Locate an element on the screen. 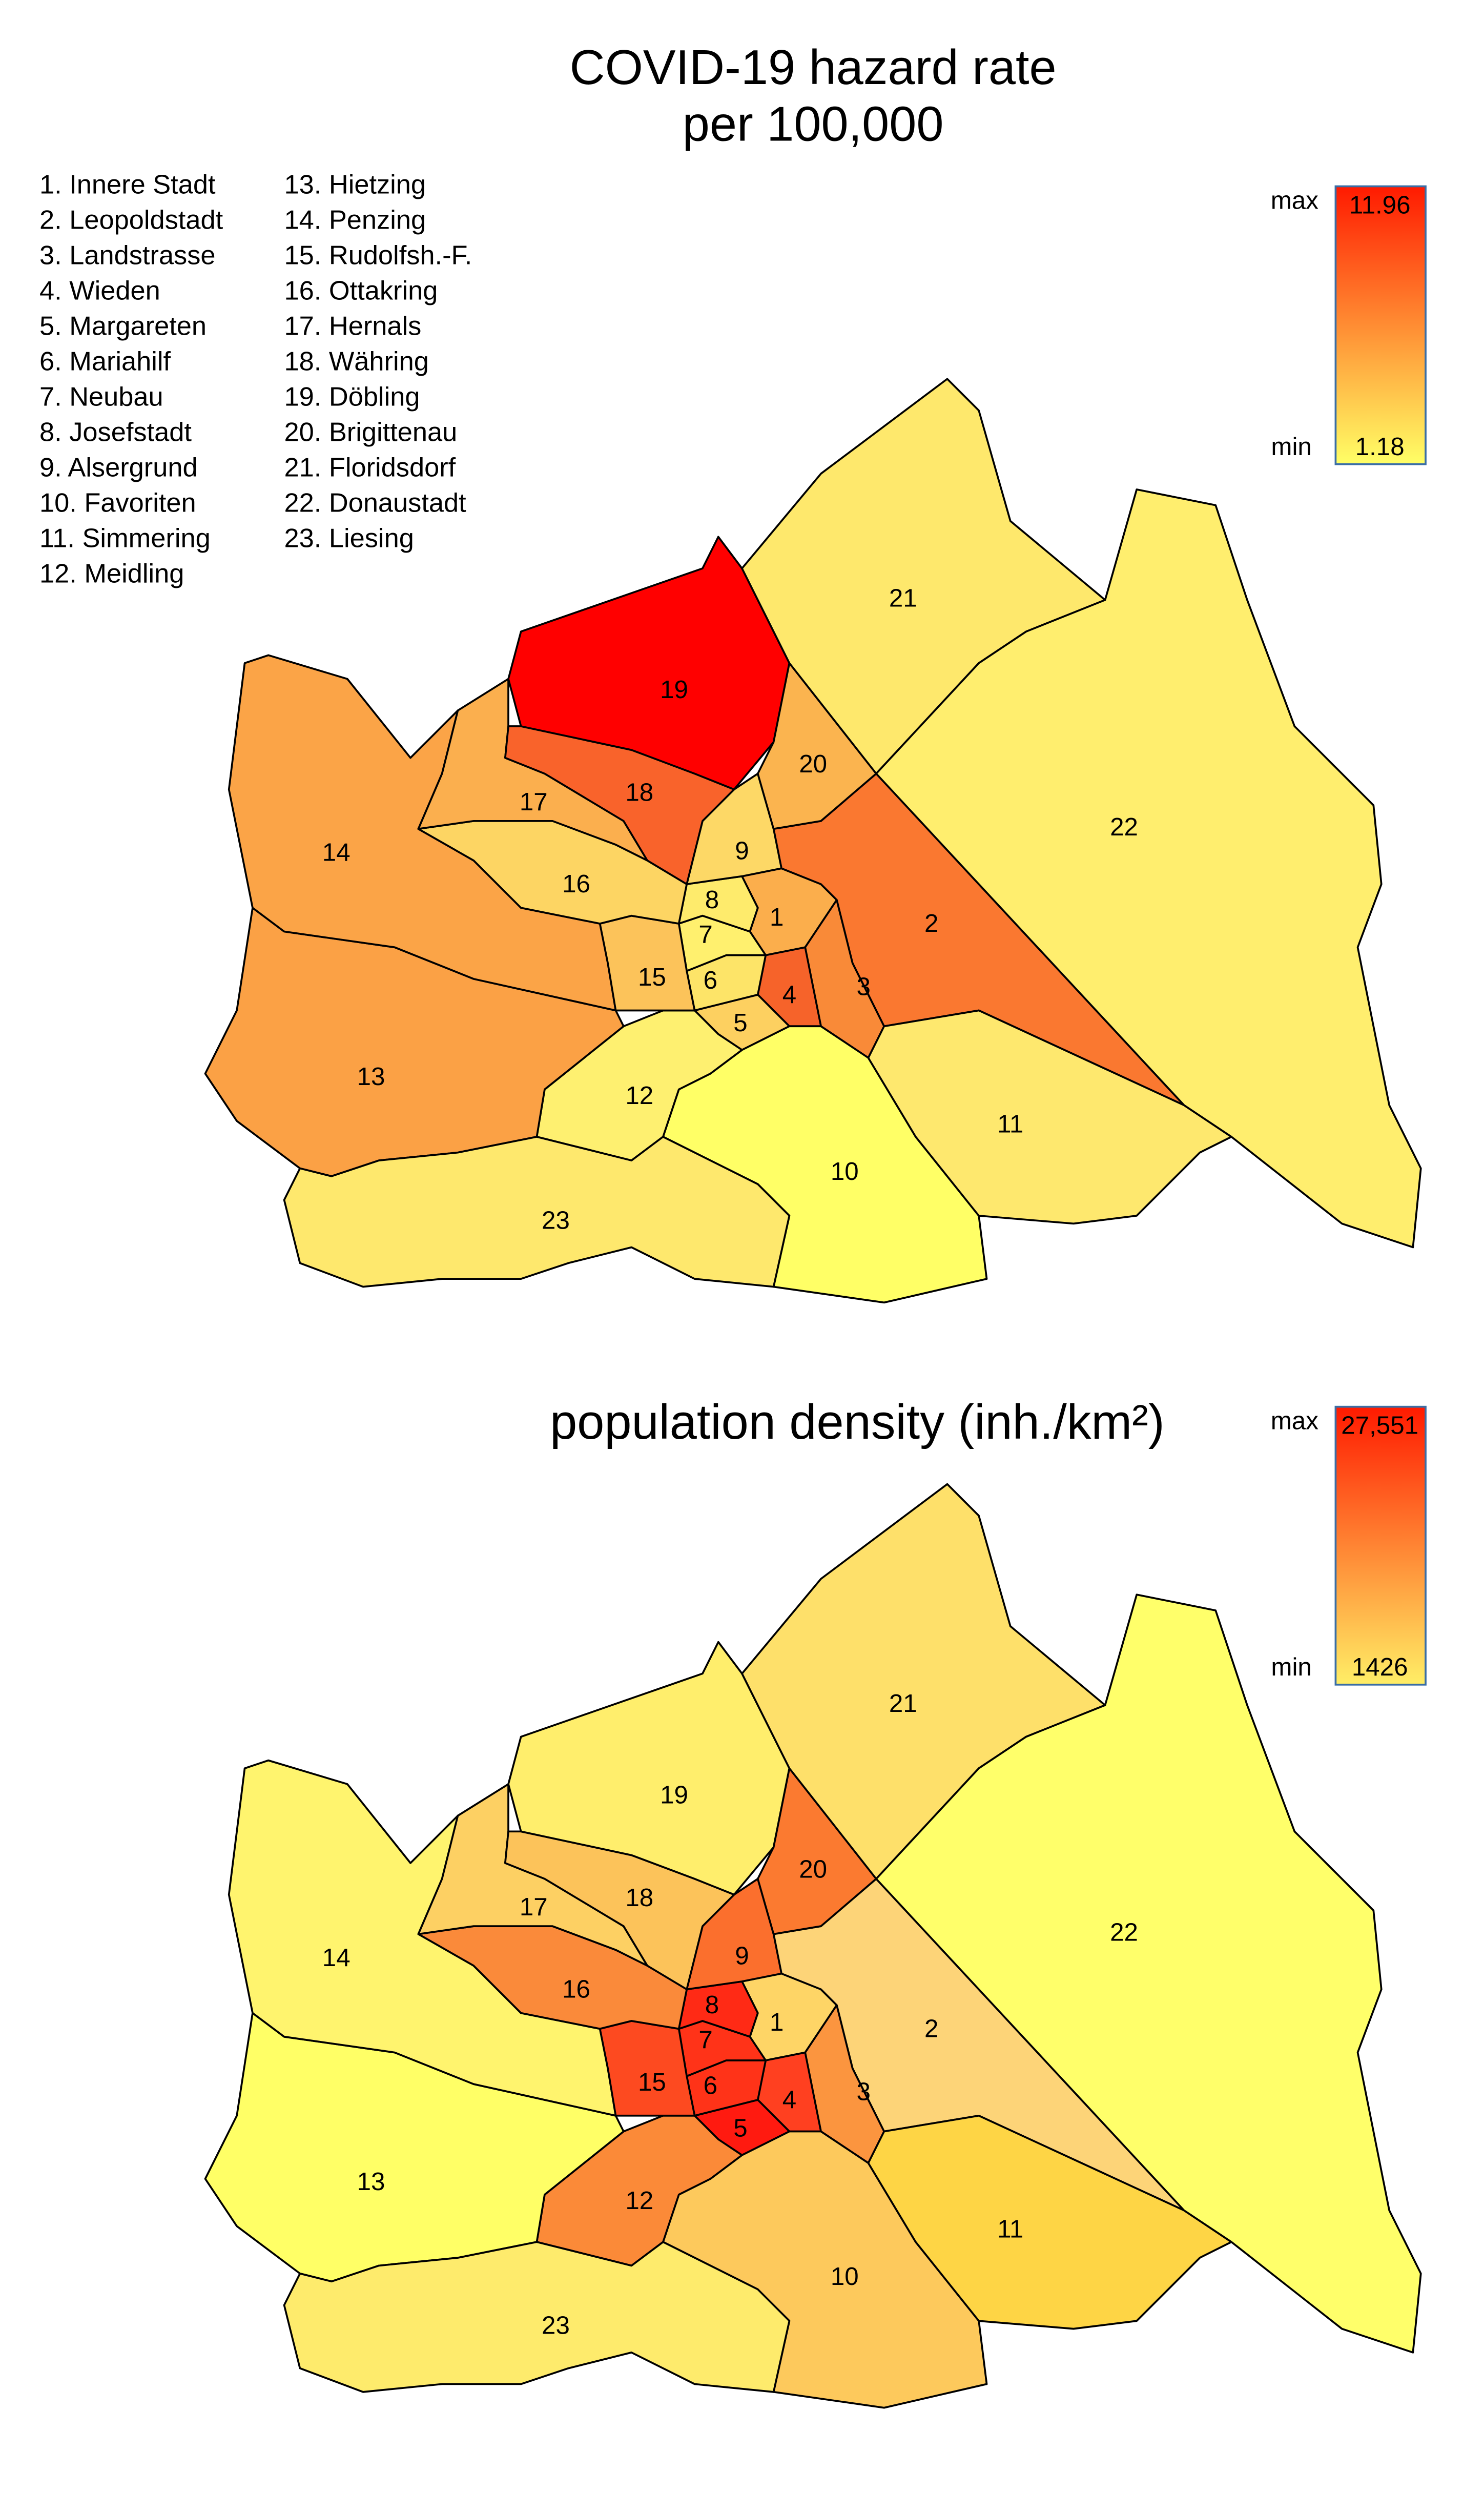 The height and width of the screenshot is (2493, 1484). district-list-item: 6. Mariahilf is located at coordinates (105, 361).